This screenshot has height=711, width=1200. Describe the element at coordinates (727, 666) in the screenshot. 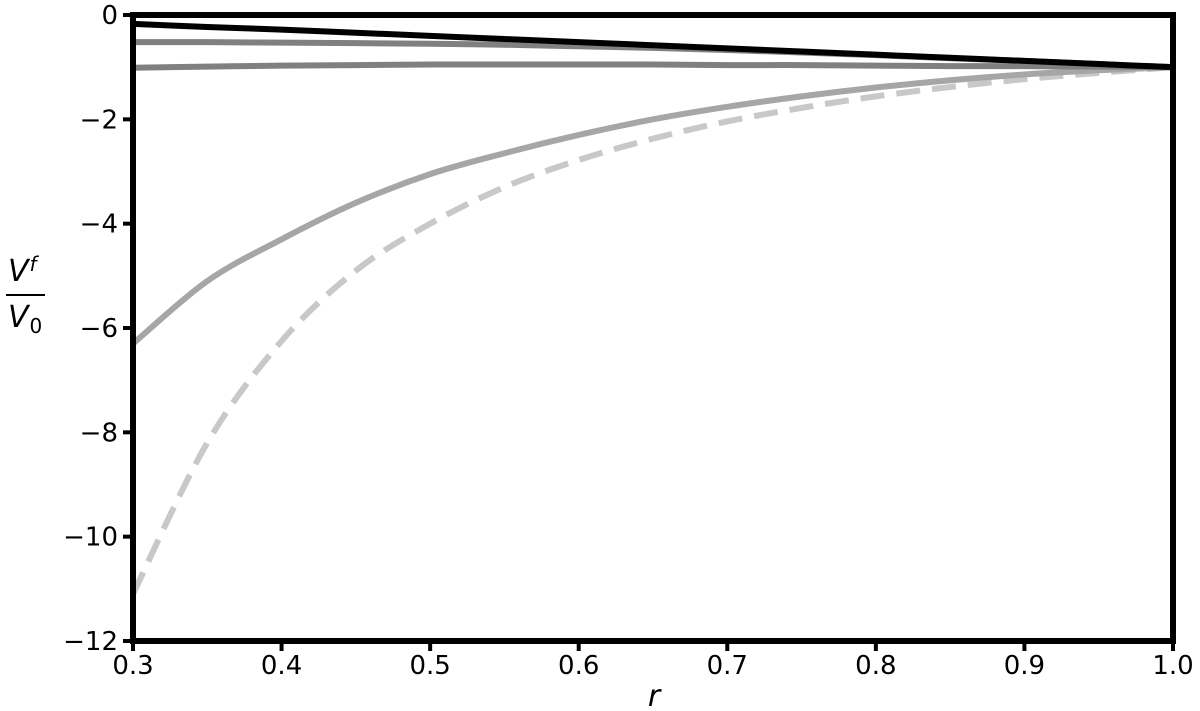

I see `x-tick-label: 0.7` at that location.